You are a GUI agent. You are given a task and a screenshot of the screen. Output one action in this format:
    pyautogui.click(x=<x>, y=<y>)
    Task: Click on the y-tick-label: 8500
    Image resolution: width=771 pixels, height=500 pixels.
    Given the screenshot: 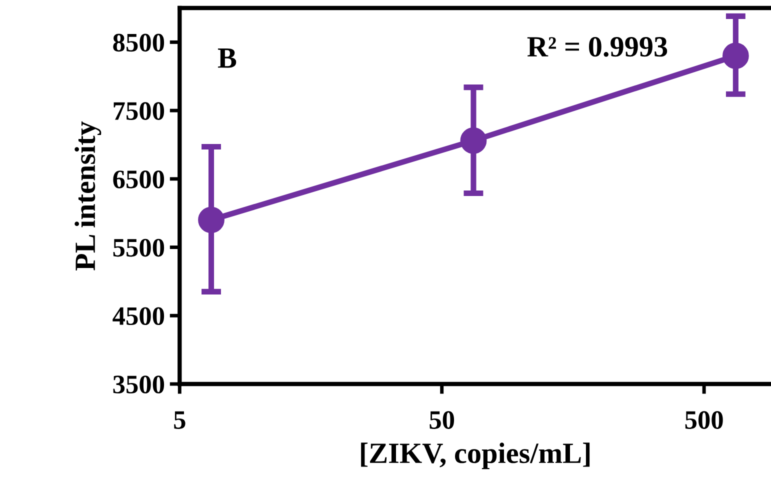 What is the action you would take?
    pyautogui.click(x=138, y=43)
    